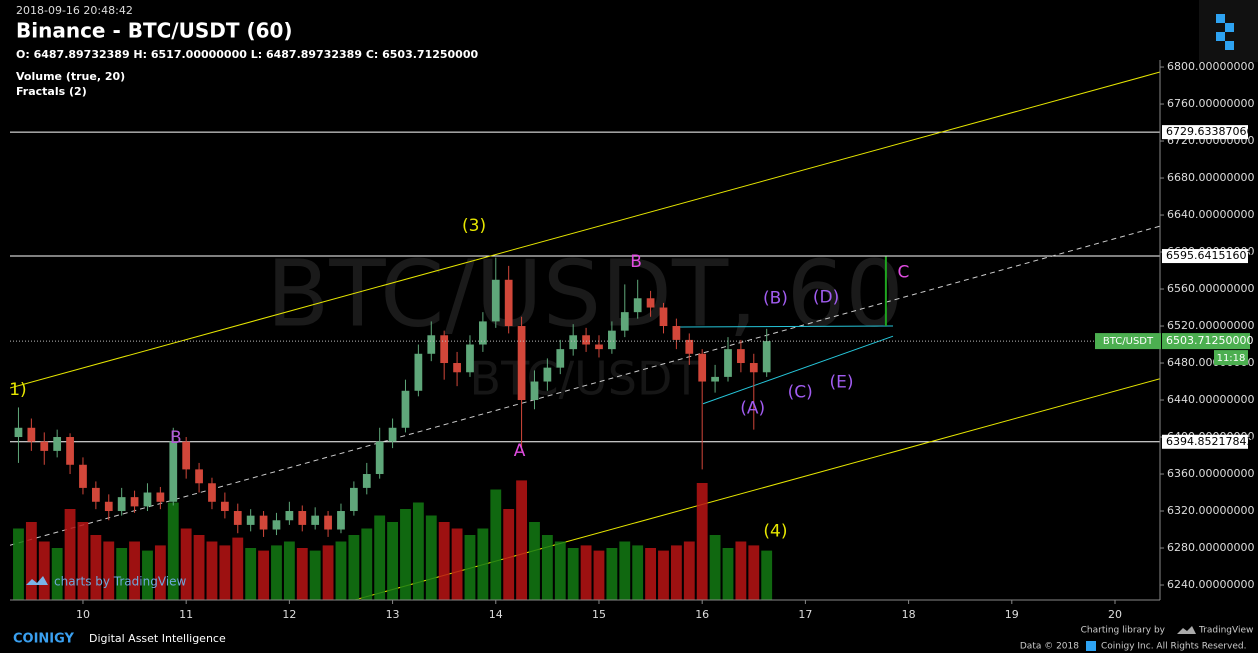 The width and height of the screenshot is (1258, 653). Describe the element at coordinates (599, 614) in the screenshot. I see `x-tick-label: 15` at that location.